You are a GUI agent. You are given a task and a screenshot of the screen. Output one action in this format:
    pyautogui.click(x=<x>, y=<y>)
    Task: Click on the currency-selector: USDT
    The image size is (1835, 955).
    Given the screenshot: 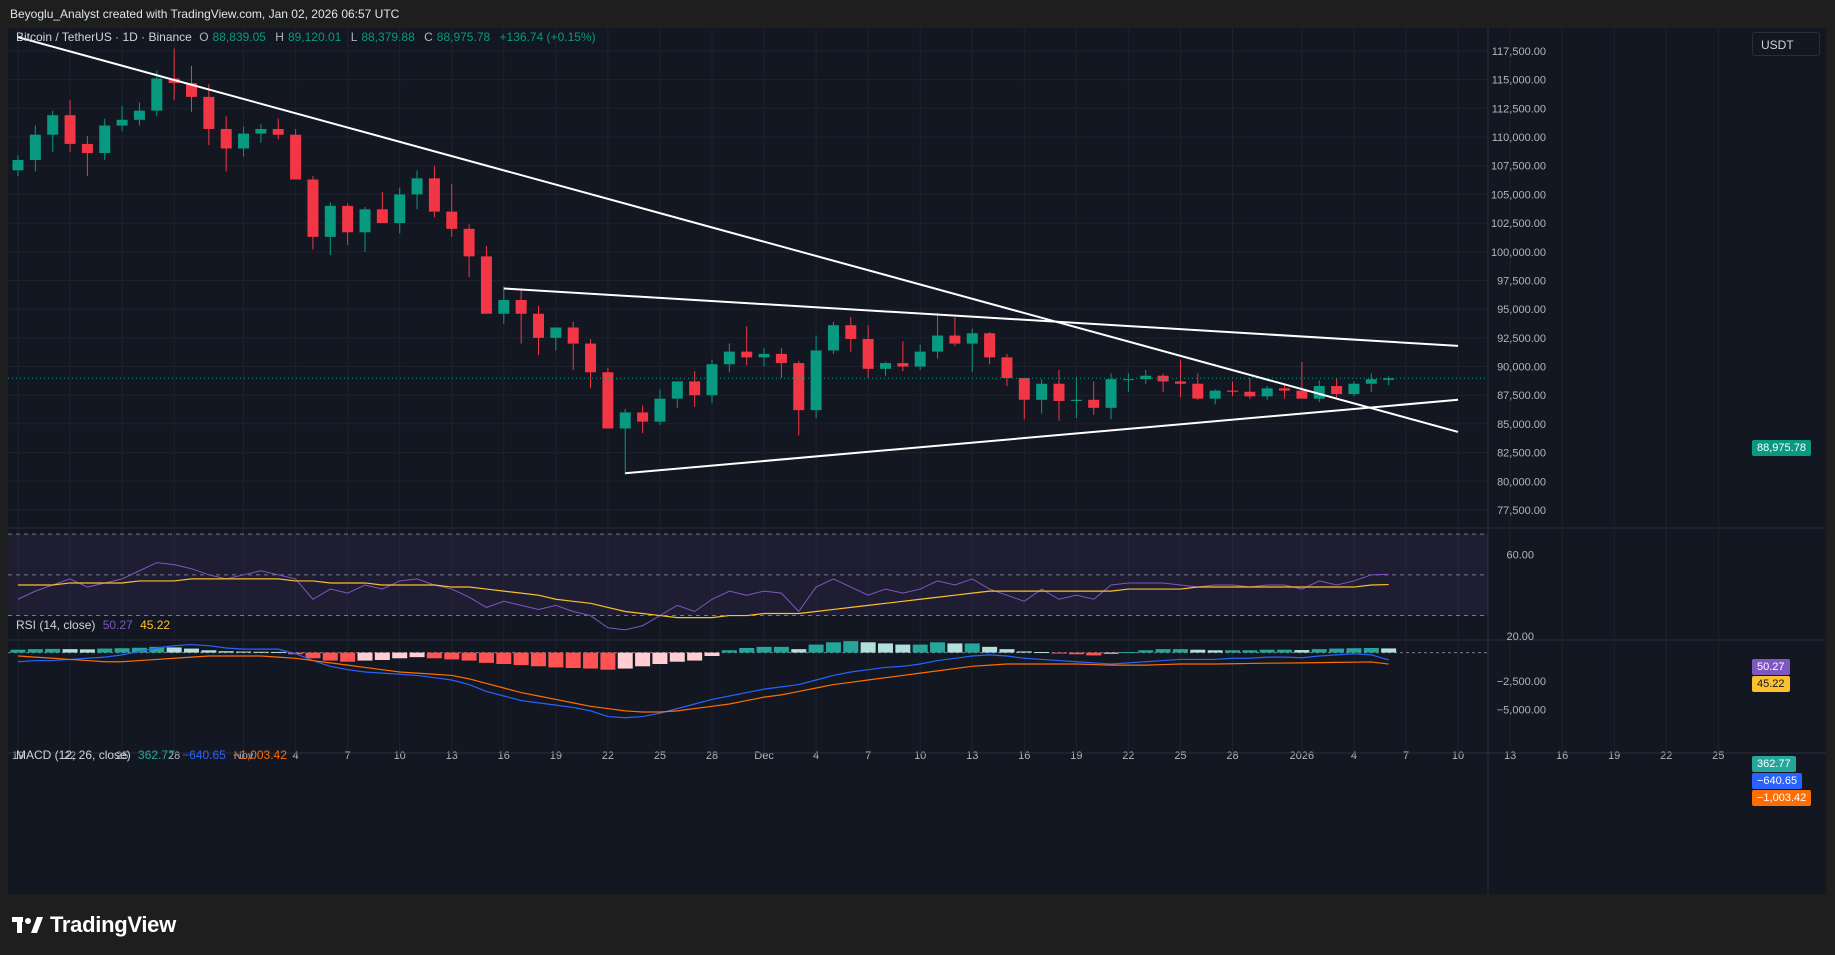 What is the action you would take?
    pyautogui.click(x=1786, y=44)
    